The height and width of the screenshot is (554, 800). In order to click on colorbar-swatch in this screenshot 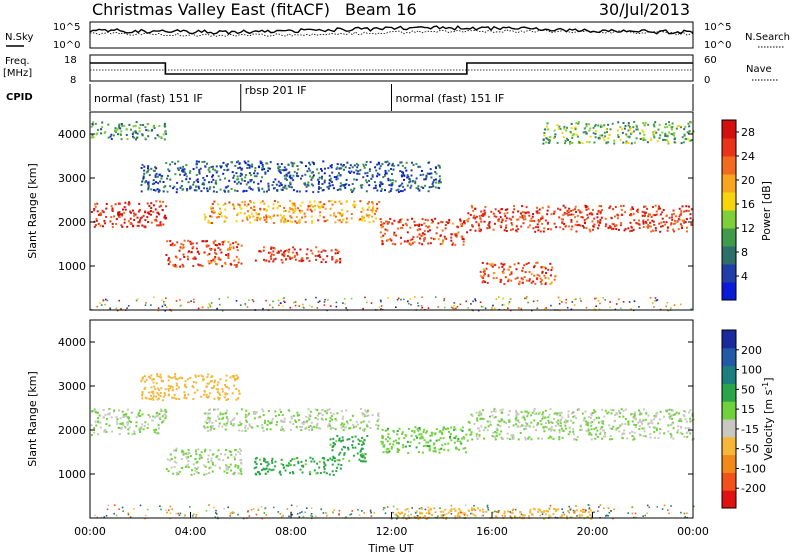, I will do `click(729, 237)`.